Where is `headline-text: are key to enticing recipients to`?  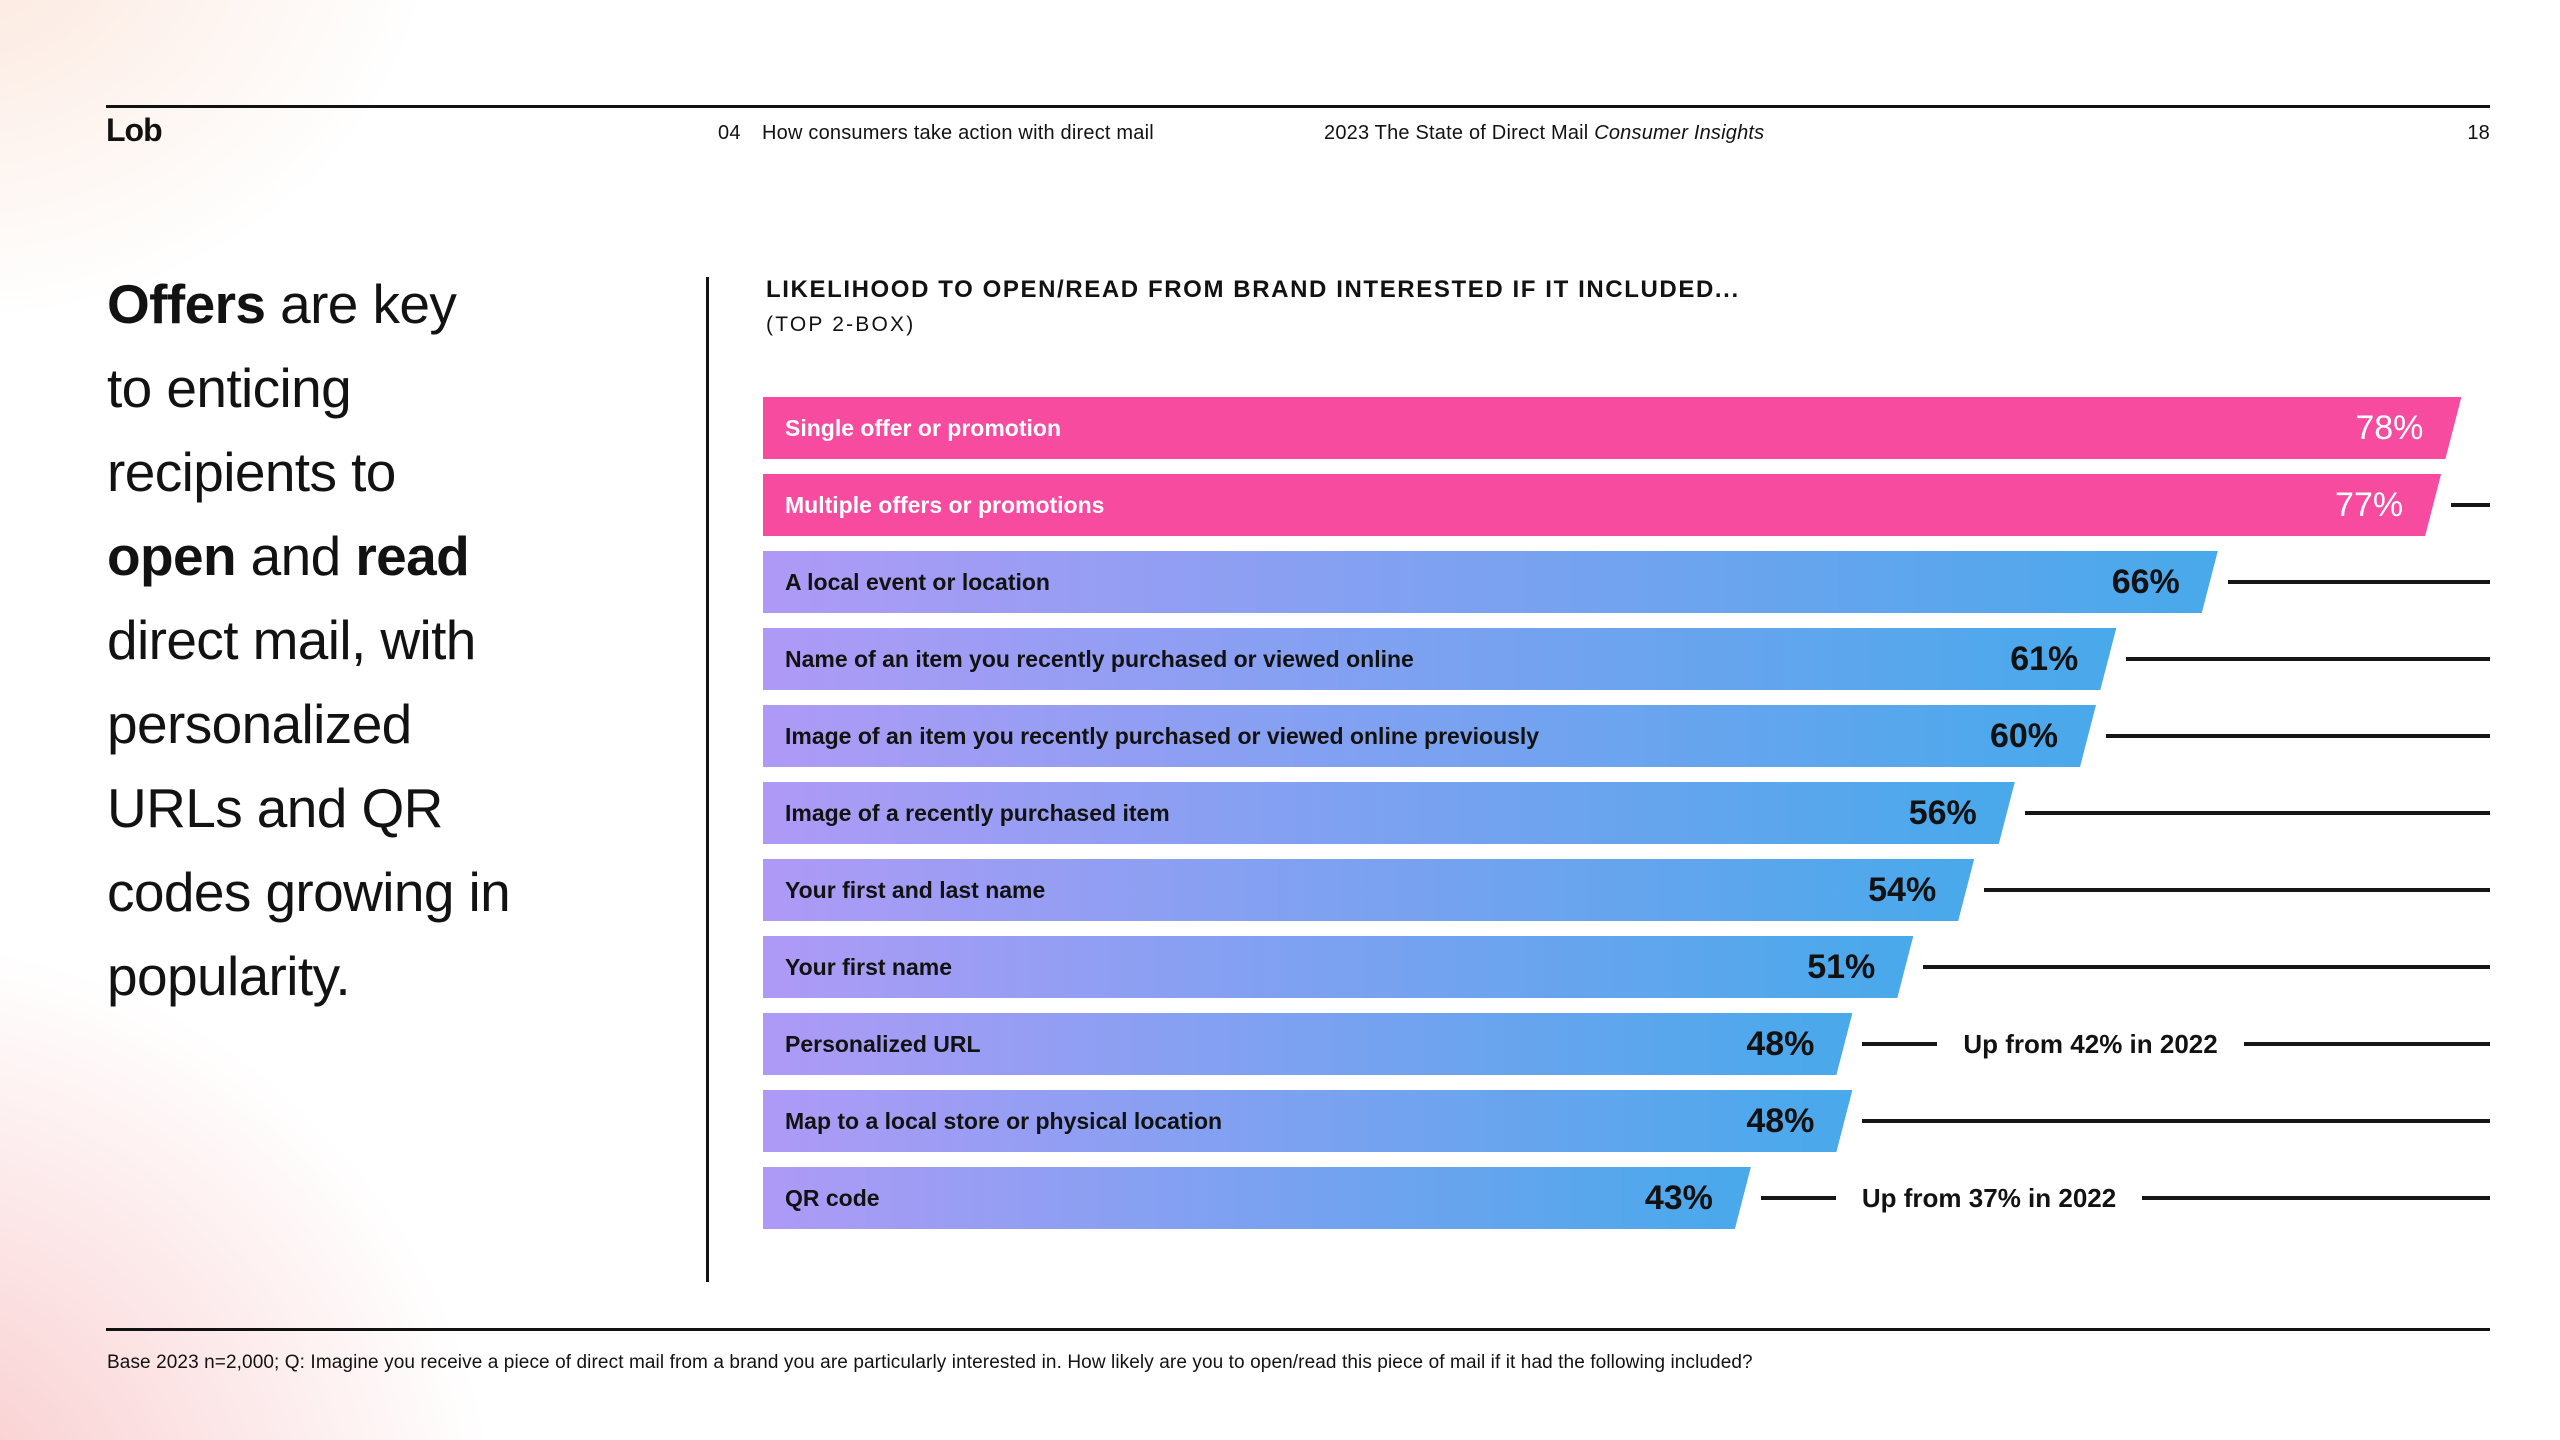
headline-text: are key to enticing recipients to is located at coordinates (282, 388).